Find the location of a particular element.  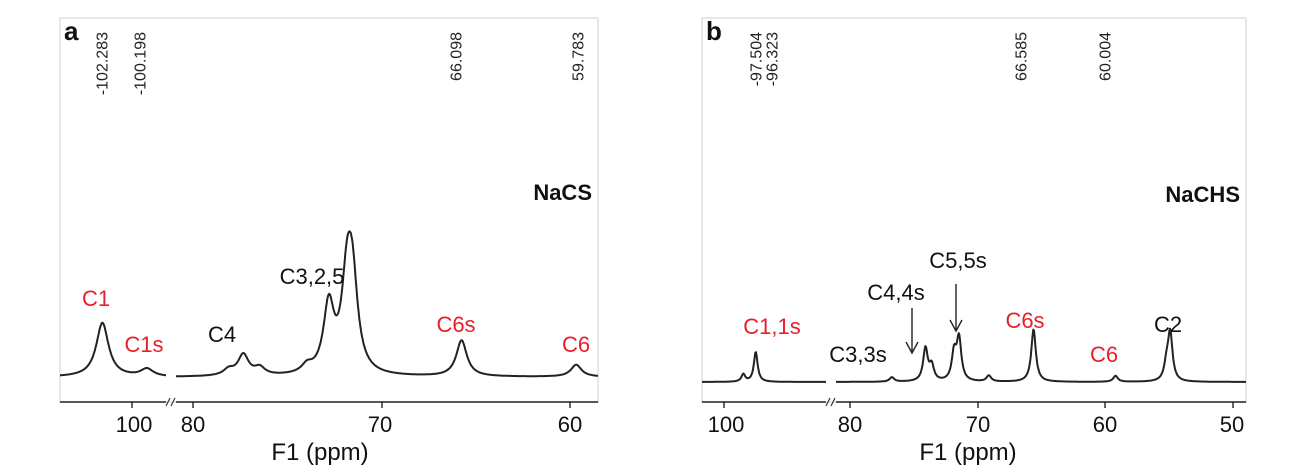

panel-a-sample-label: NaCS is located at coordinates (562, 192).